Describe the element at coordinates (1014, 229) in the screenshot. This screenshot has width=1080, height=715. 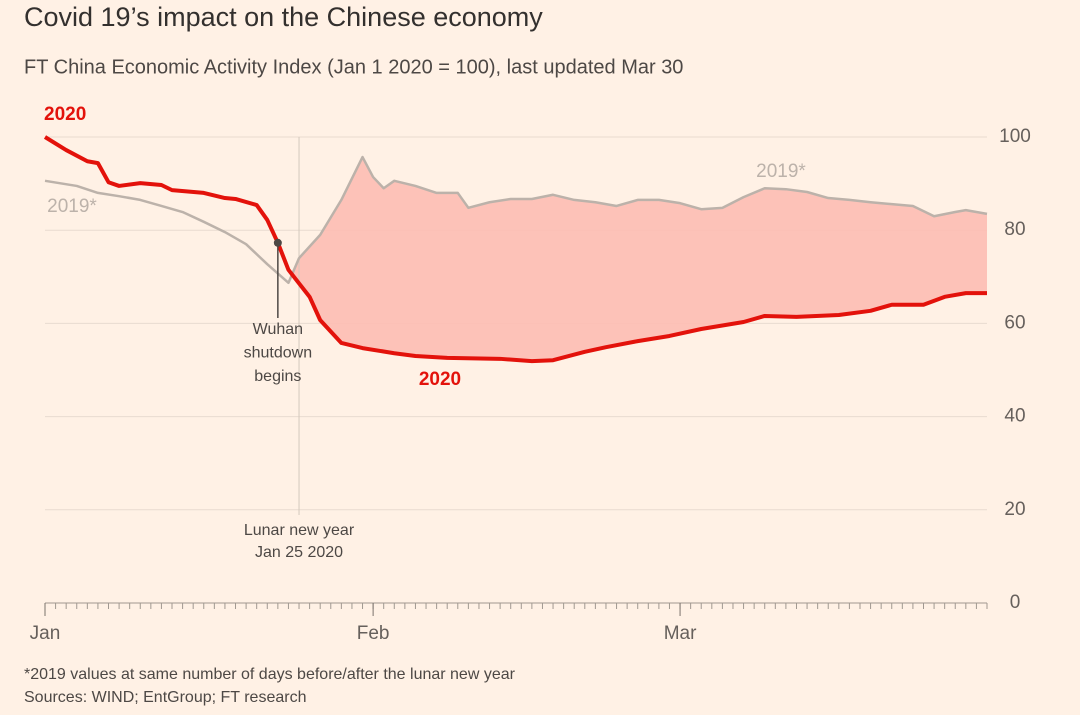
I see `y-tick-label: 80` at that location.